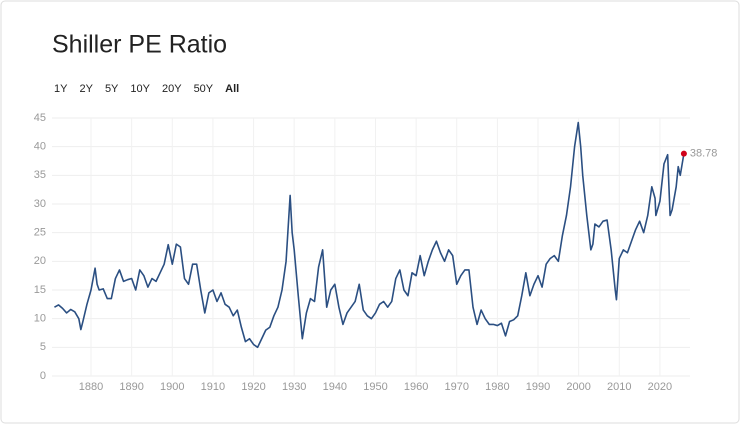  Describe the element at coordinates (683, 153) in the screenshot. I see `end-marker` at that location.